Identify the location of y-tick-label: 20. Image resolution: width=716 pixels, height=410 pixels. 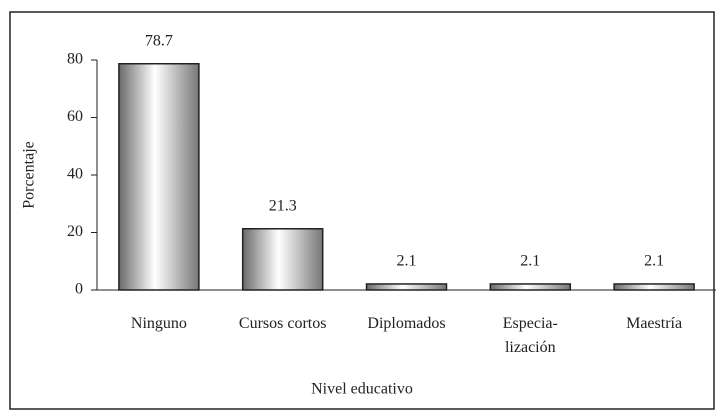
(75, 231).